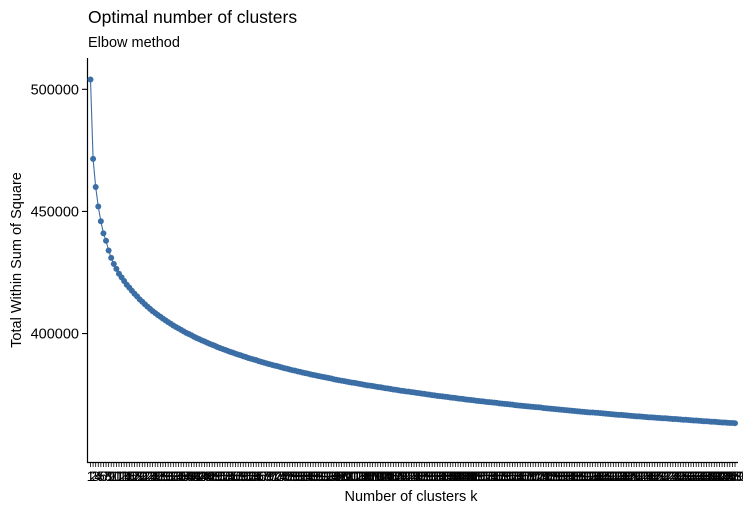 This screenshot has height=513, width=743. I want to click on x-tick-label: 8, so click(109, 476).